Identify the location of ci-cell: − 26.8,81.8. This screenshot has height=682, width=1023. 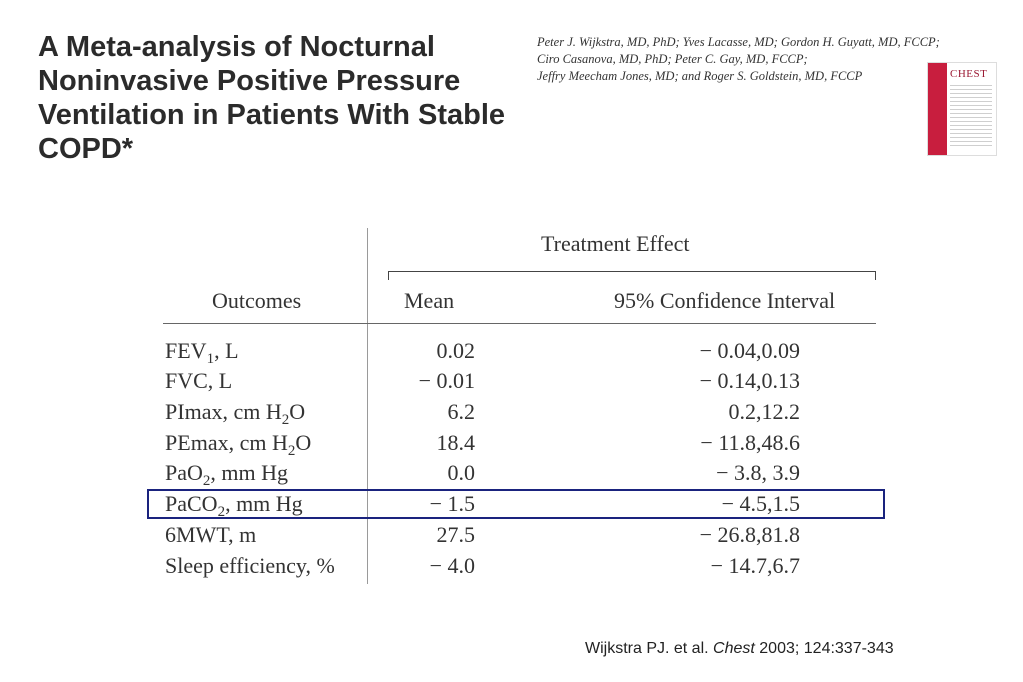
(749, 534).